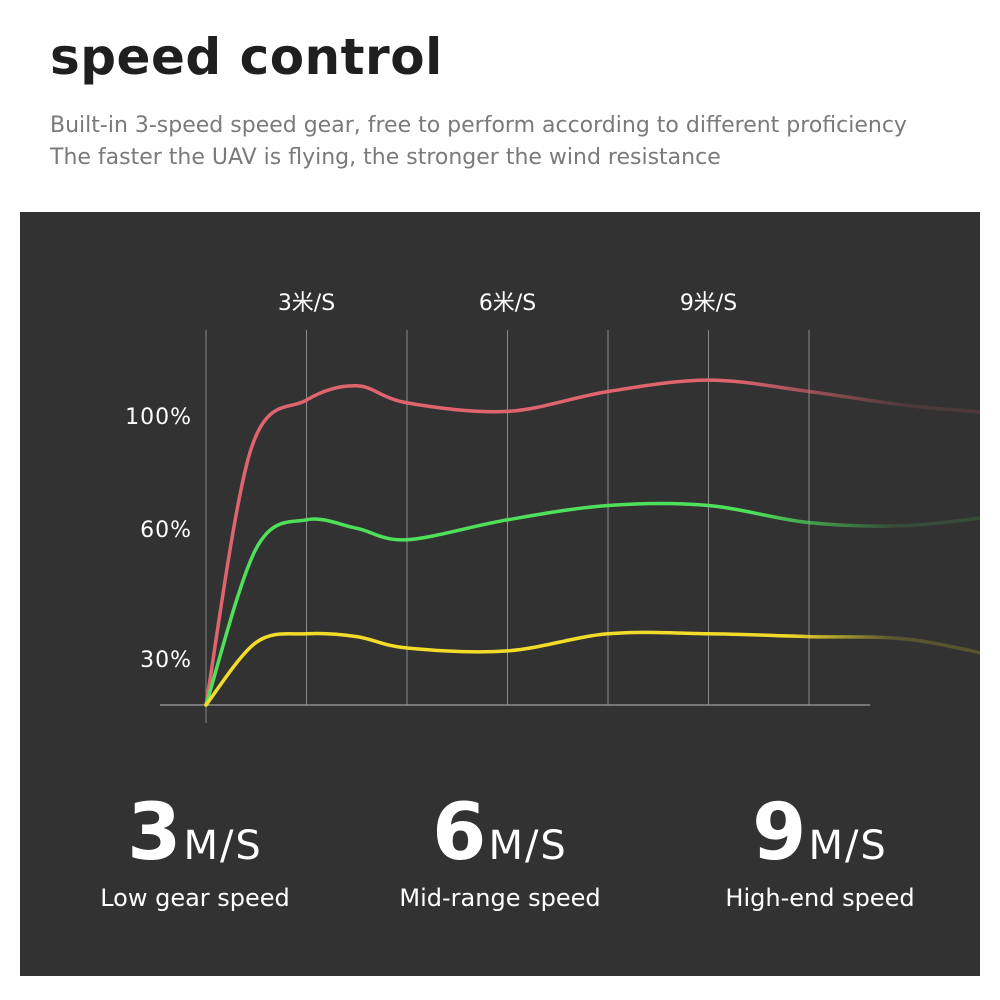 This screenshot has width=1000, height=1000. What do you see at coordinates (166, 660) in the screenshot?
I see `y-tick-label: 30%` at bounding box center [166, 660].